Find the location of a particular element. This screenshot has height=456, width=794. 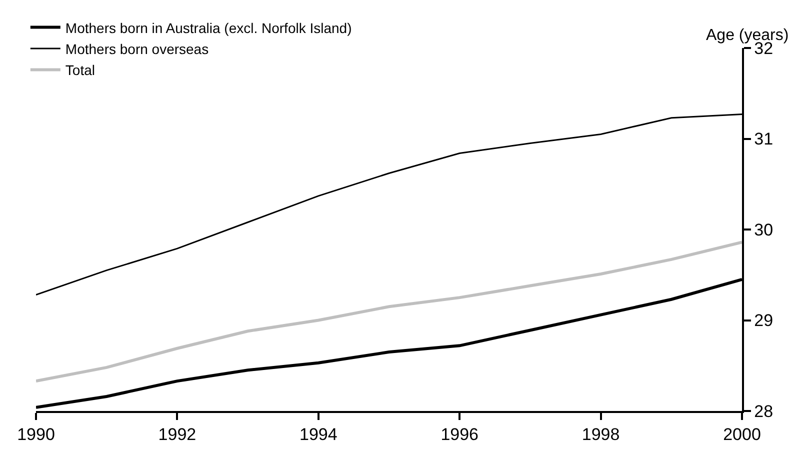

x-tick-label: 2000 is located at coordinates (742, 434).